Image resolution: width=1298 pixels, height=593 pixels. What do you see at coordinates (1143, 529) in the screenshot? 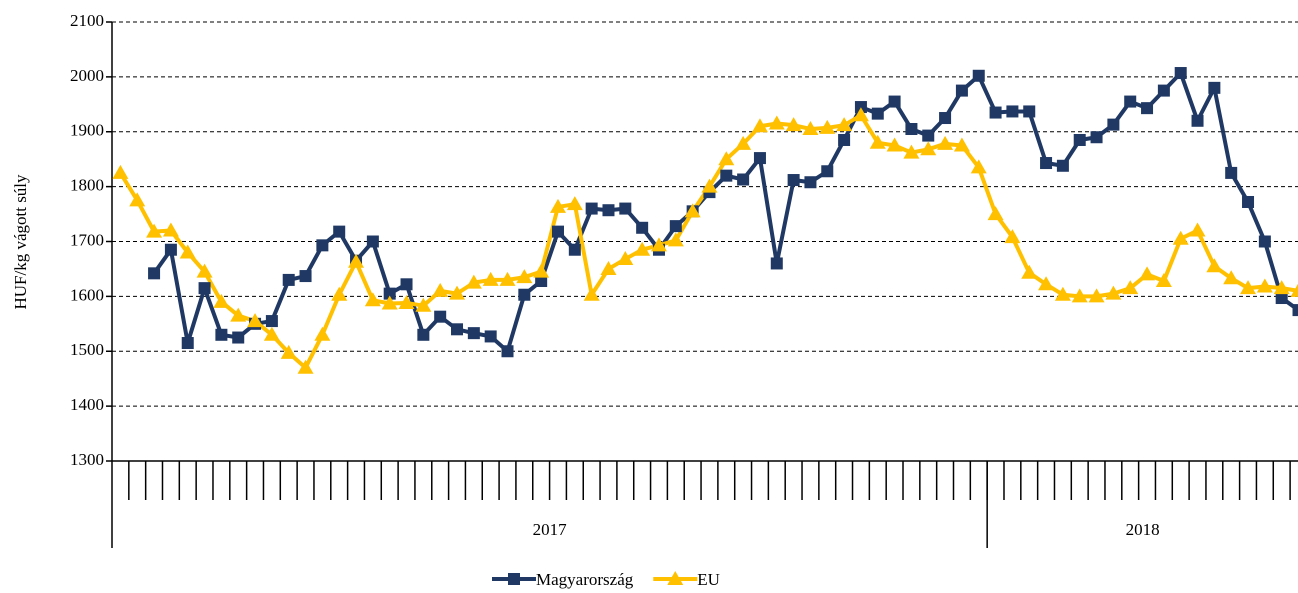
I see `group-label: 2018` at bounding box center [1143, 529].